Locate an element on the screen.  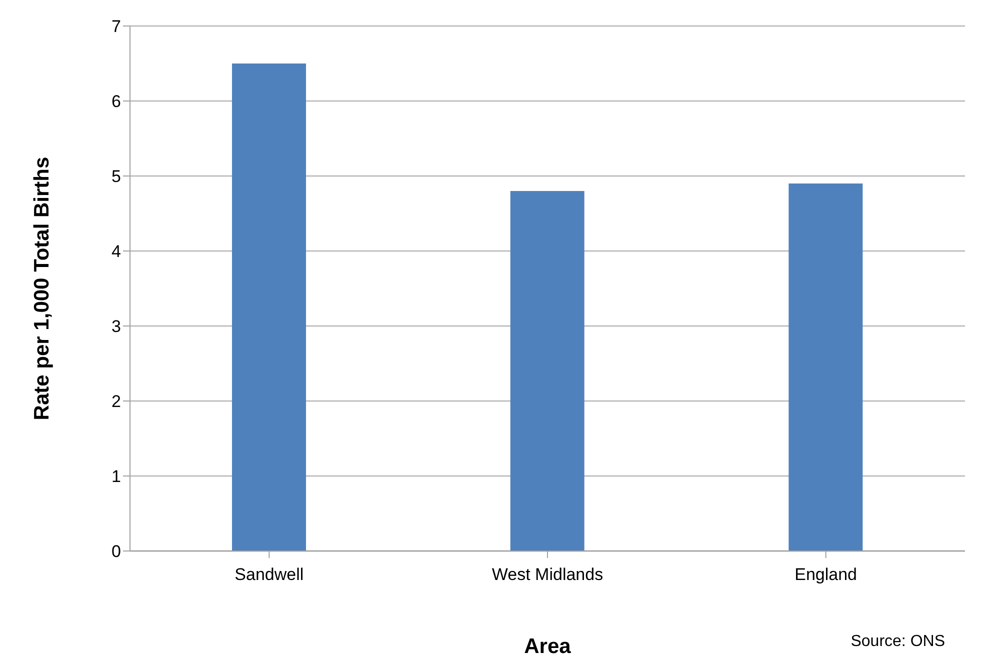
y-tick-label: 0 is located at coordinates (116, 552).